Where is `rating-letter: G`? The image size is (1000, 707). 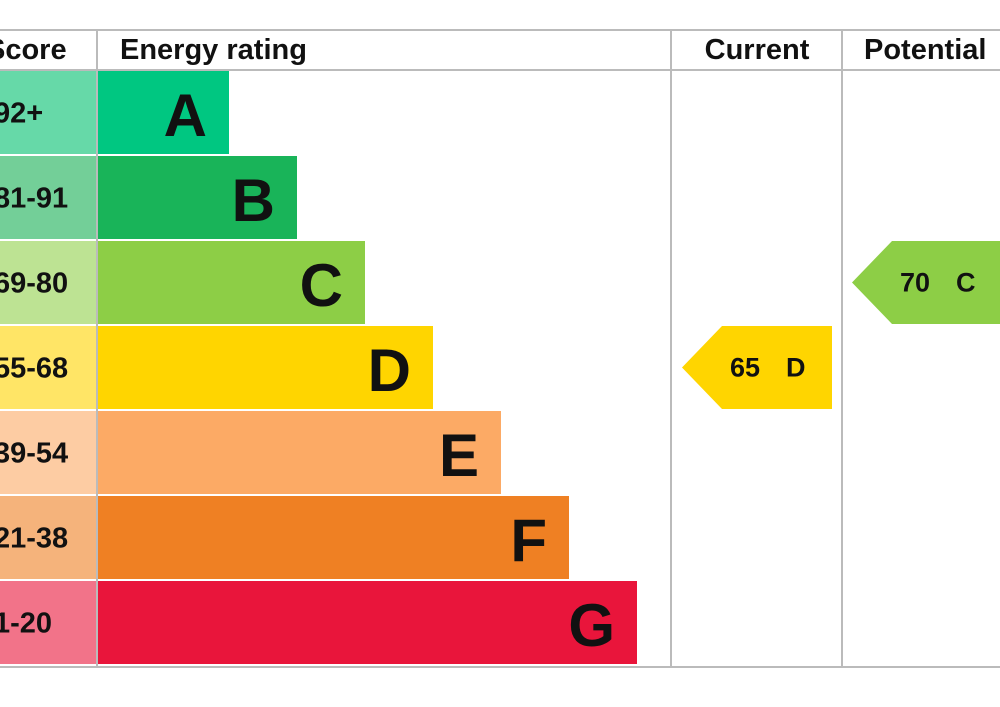
rating-letter: G is located at coordinates (591, 625).